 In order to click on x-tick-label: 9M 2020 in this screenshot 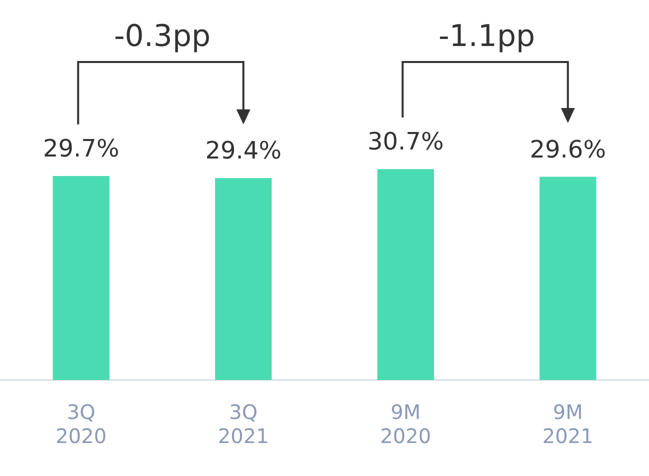, I will do `click(406, 424)`.